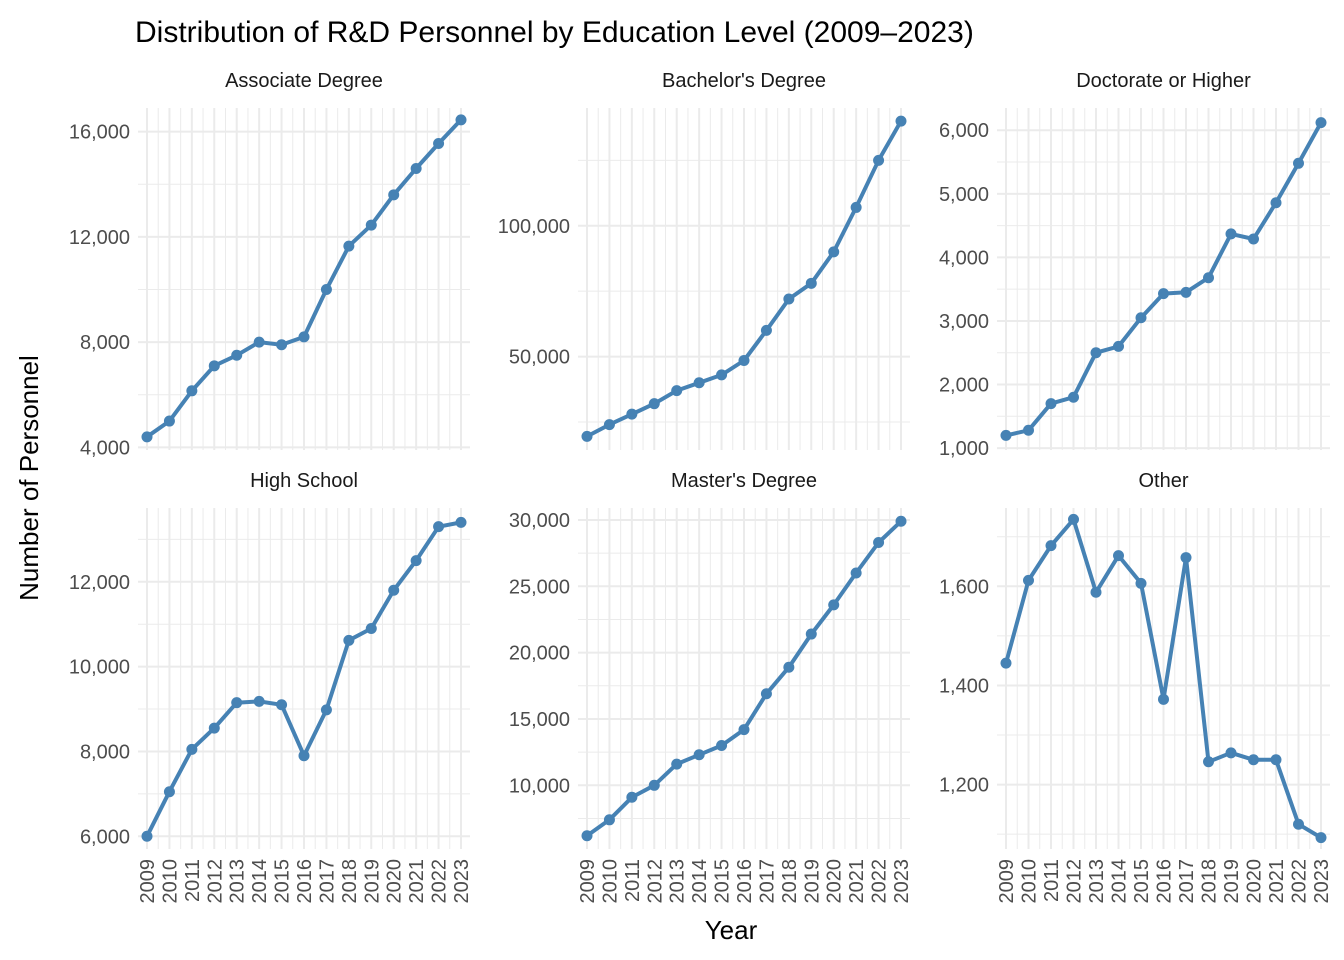  What do you see at coordinates (790, 881) in the screenshot?
I see `x-tick-label: 2018` at bounding box center [790, 881].